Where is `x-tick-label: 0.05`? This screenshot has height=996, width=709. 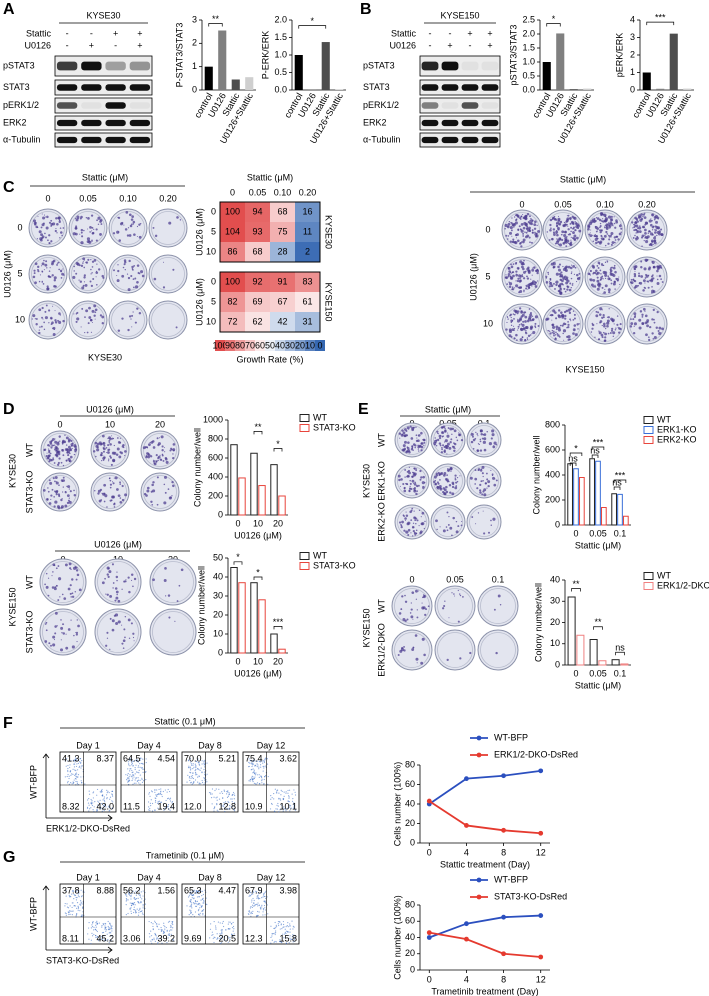 x-tick-label: 0.05 is located at coordinates (598, 533).